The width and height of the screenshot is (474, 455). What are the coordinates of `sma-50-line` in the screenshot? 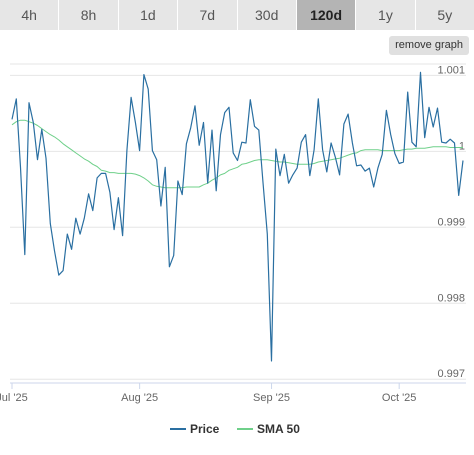 It's located at (237, 154).